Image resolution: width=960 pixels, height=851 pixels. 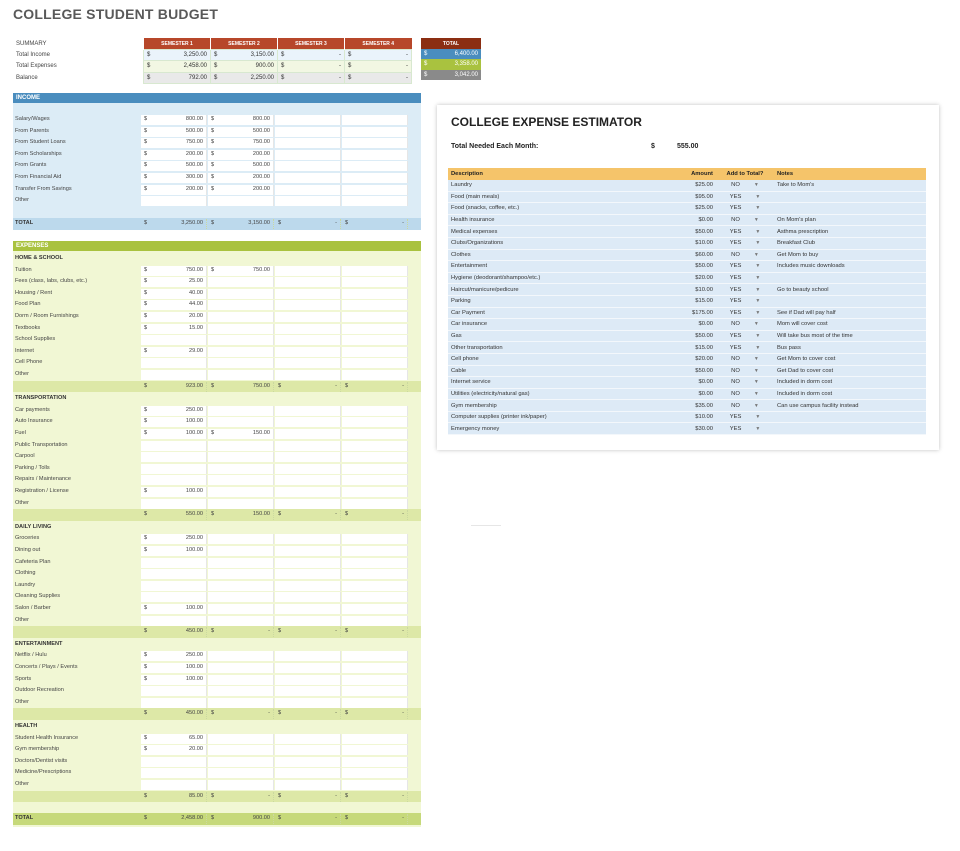 I want to click on amount-cell: $900.00, so click(x=241, y=819).